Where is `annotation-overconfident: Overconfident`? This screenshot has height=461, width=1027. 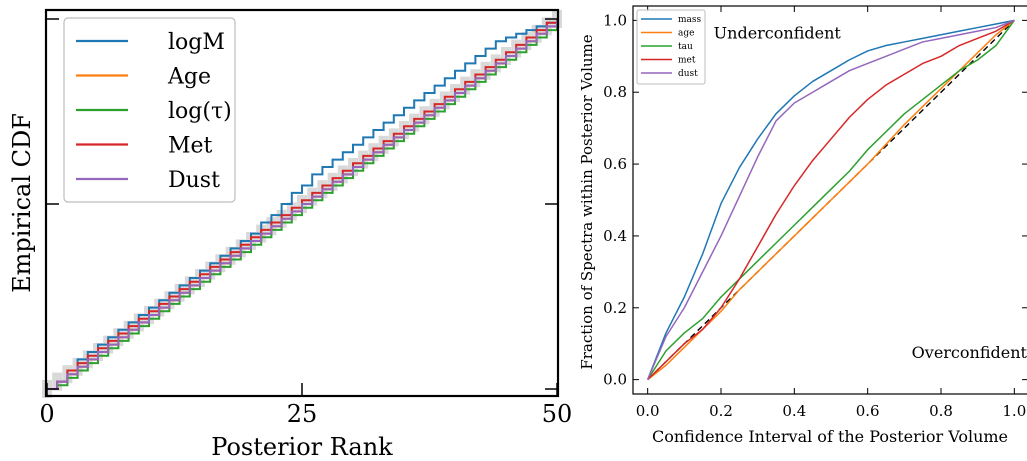
annotation-overconfident: Overconfident is located at coordinates (969, 352).